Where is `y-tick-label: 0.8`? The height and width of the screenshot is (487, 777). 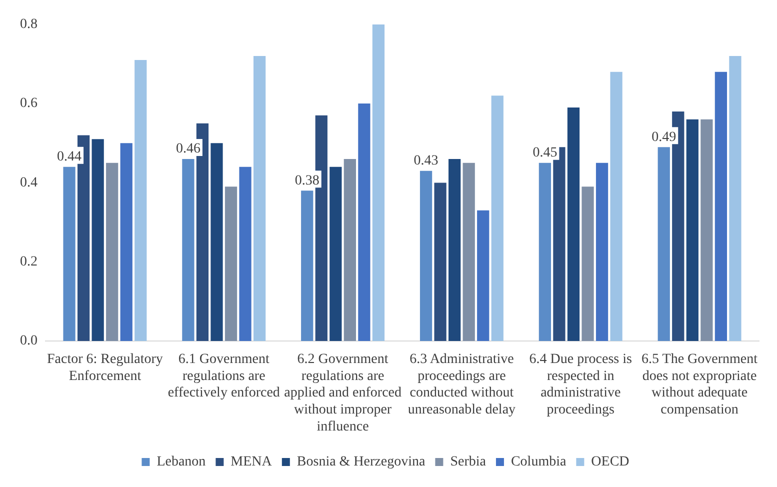 y-tick-label: 0.8 is located at coordinates (29, 24).